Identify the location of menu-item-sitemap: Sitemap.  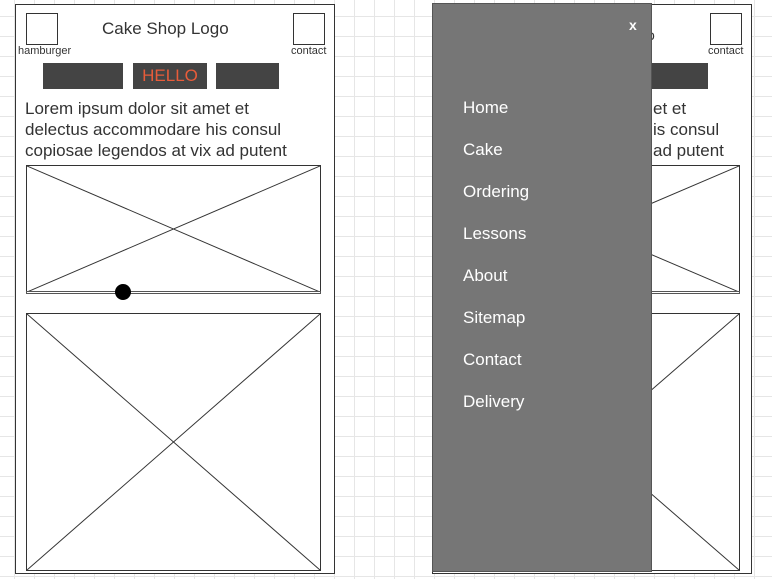
(494, 317).